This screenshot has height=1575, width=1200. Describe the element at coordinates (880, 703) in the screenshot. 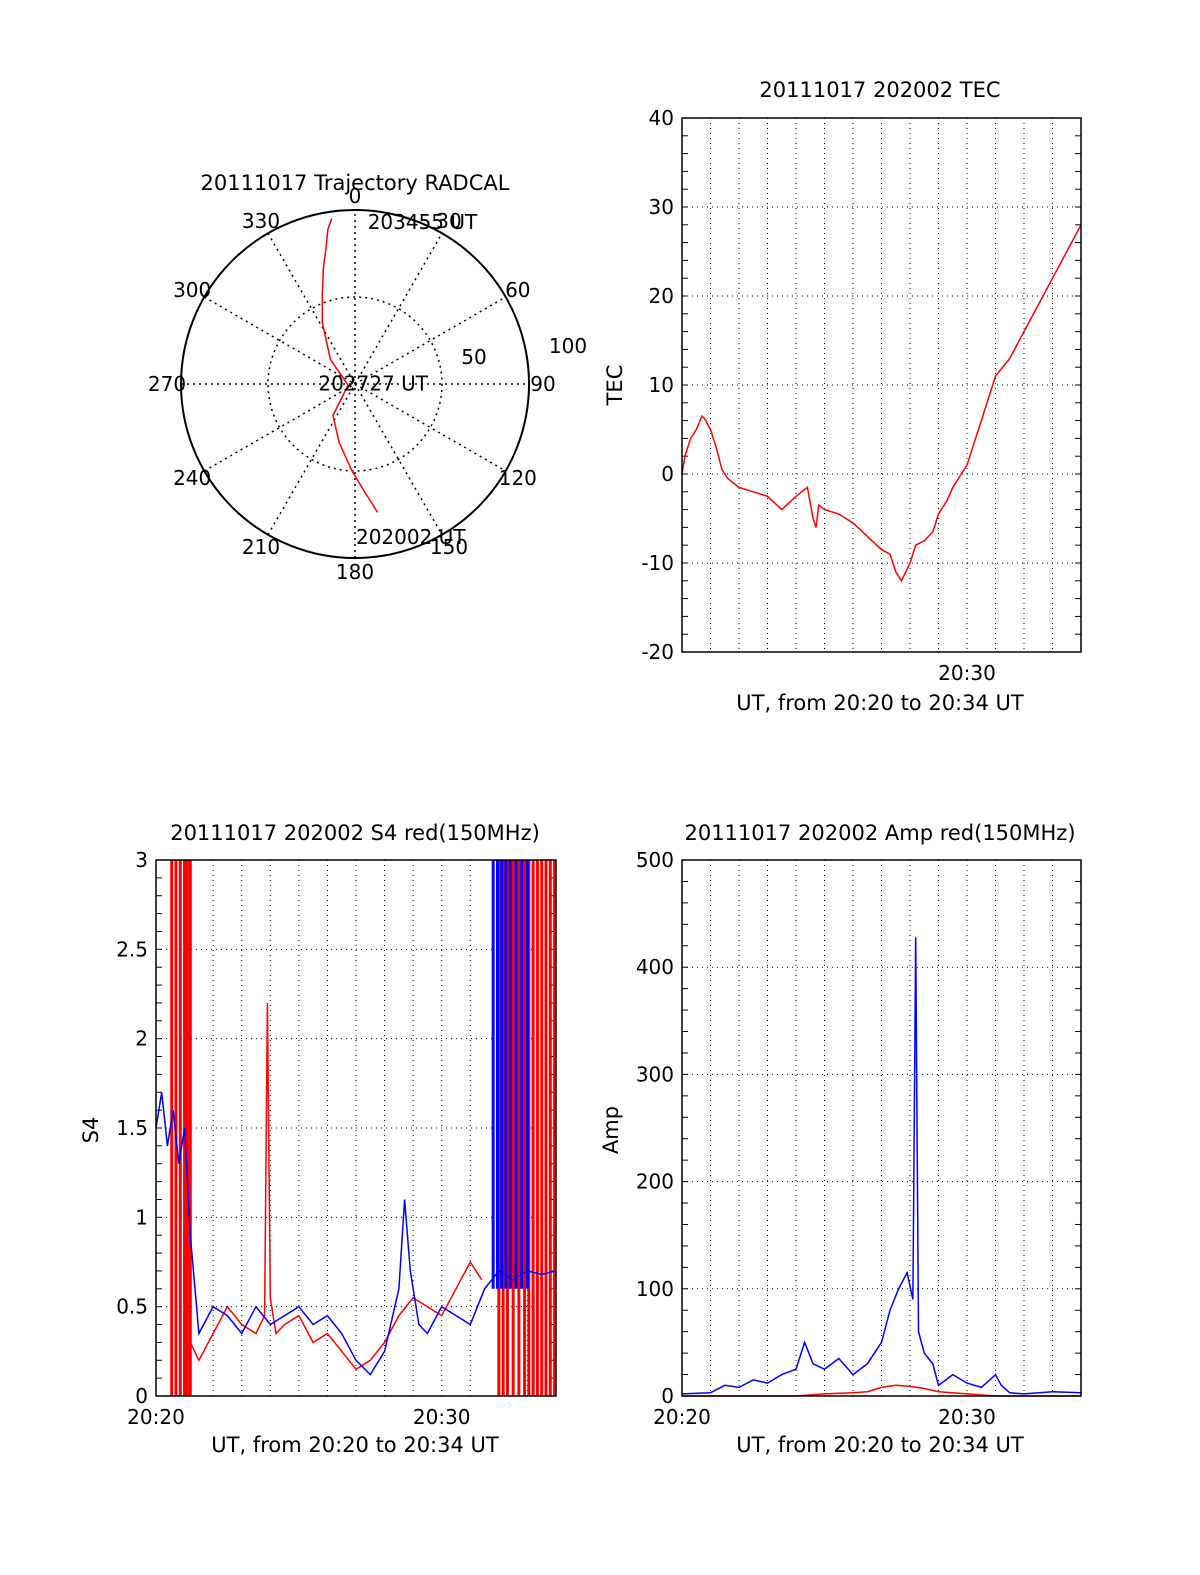

I see `tec-x-label: UT, from 20:20 to 20:34 UT` at that location.